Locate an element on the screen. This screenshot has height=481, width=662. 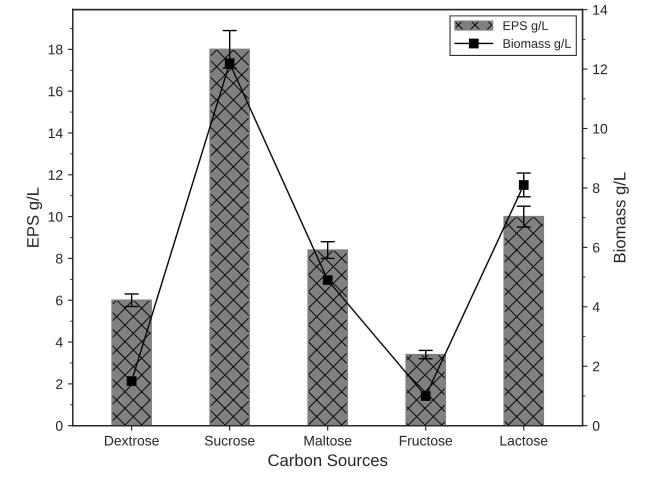
y2-tick-label: 8 is located at coordinates (596, 188).